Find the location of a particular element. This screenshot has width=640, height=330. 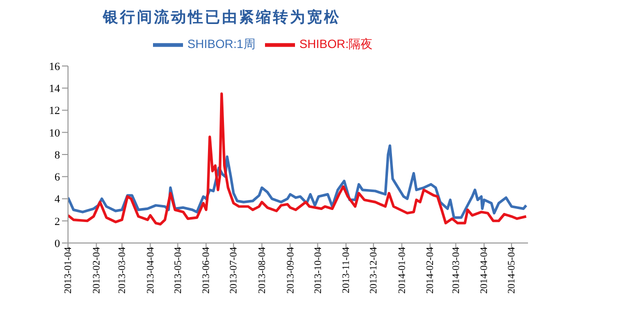

x-tick-label: 2013-12-04 is located at coordinates (374, 270).